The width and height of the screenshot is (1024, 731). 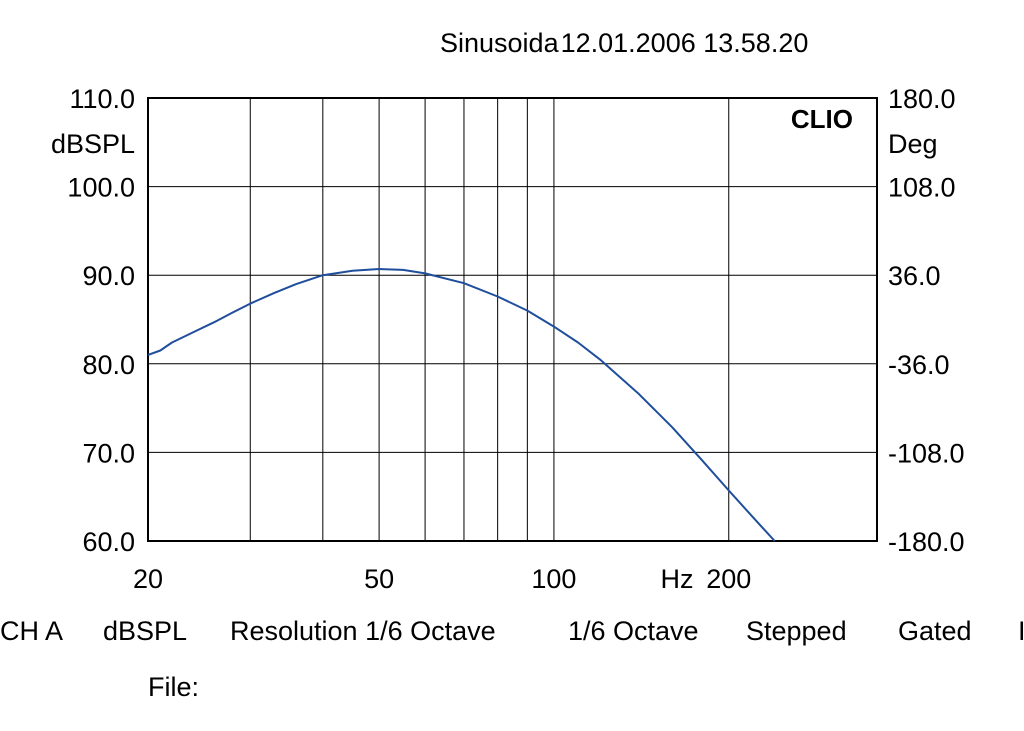 What do you see at coordinates (633, 631) in the screenshot?
I see `status-item: 1/6 Octave` at bounding box center [633, 631].